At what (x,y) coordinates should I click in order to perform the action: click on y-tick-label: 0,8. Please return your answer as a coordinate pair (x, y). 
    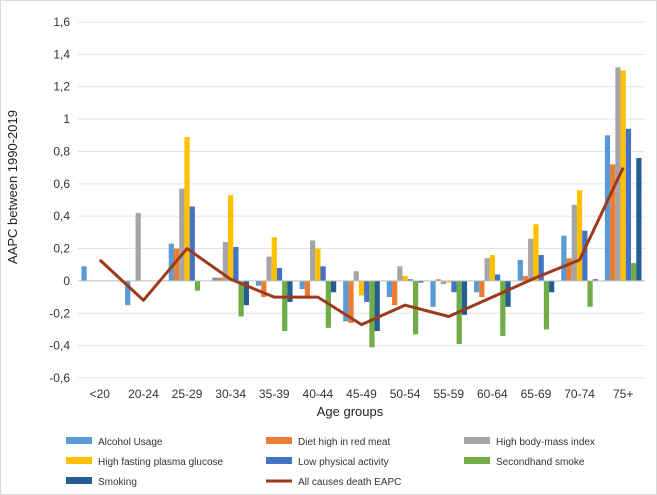
    Looking at the image, I should click on (61, 151).